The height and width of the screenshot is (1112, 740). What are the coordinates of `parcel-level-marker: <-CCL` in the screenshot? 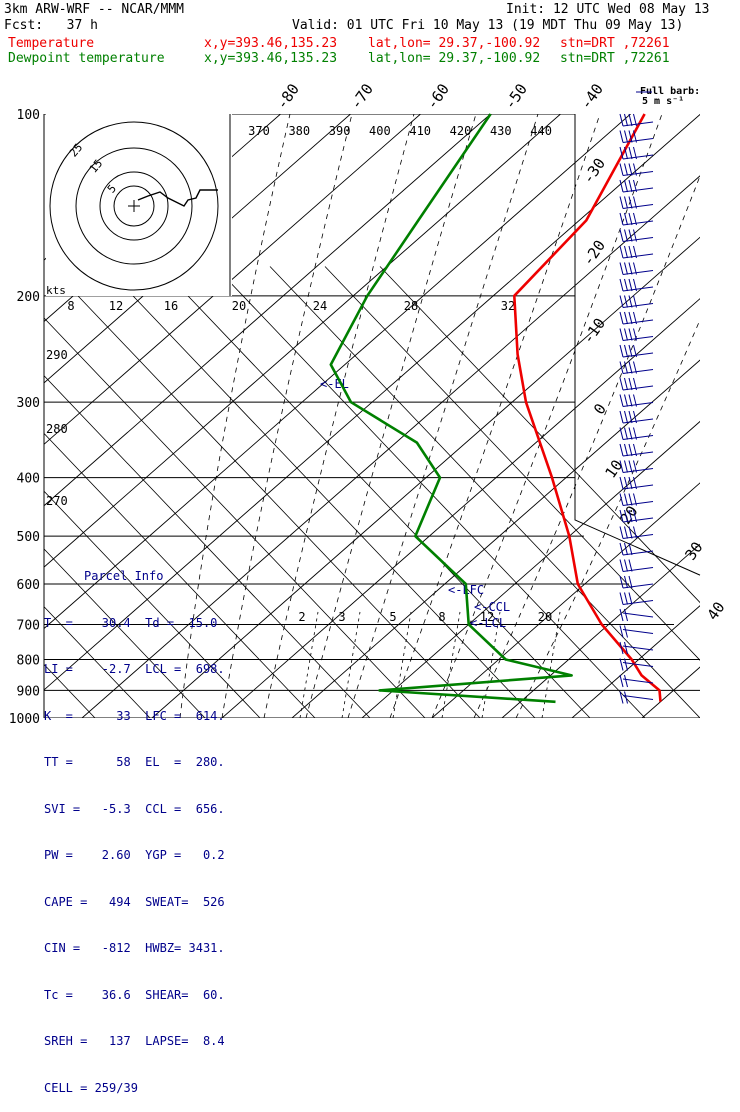 It's located at (492, 607).